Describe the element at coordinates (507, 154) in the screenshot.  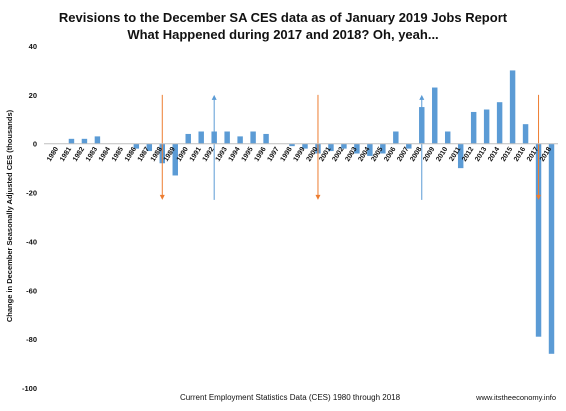
I see `x-tick-label: 2015` at that location.